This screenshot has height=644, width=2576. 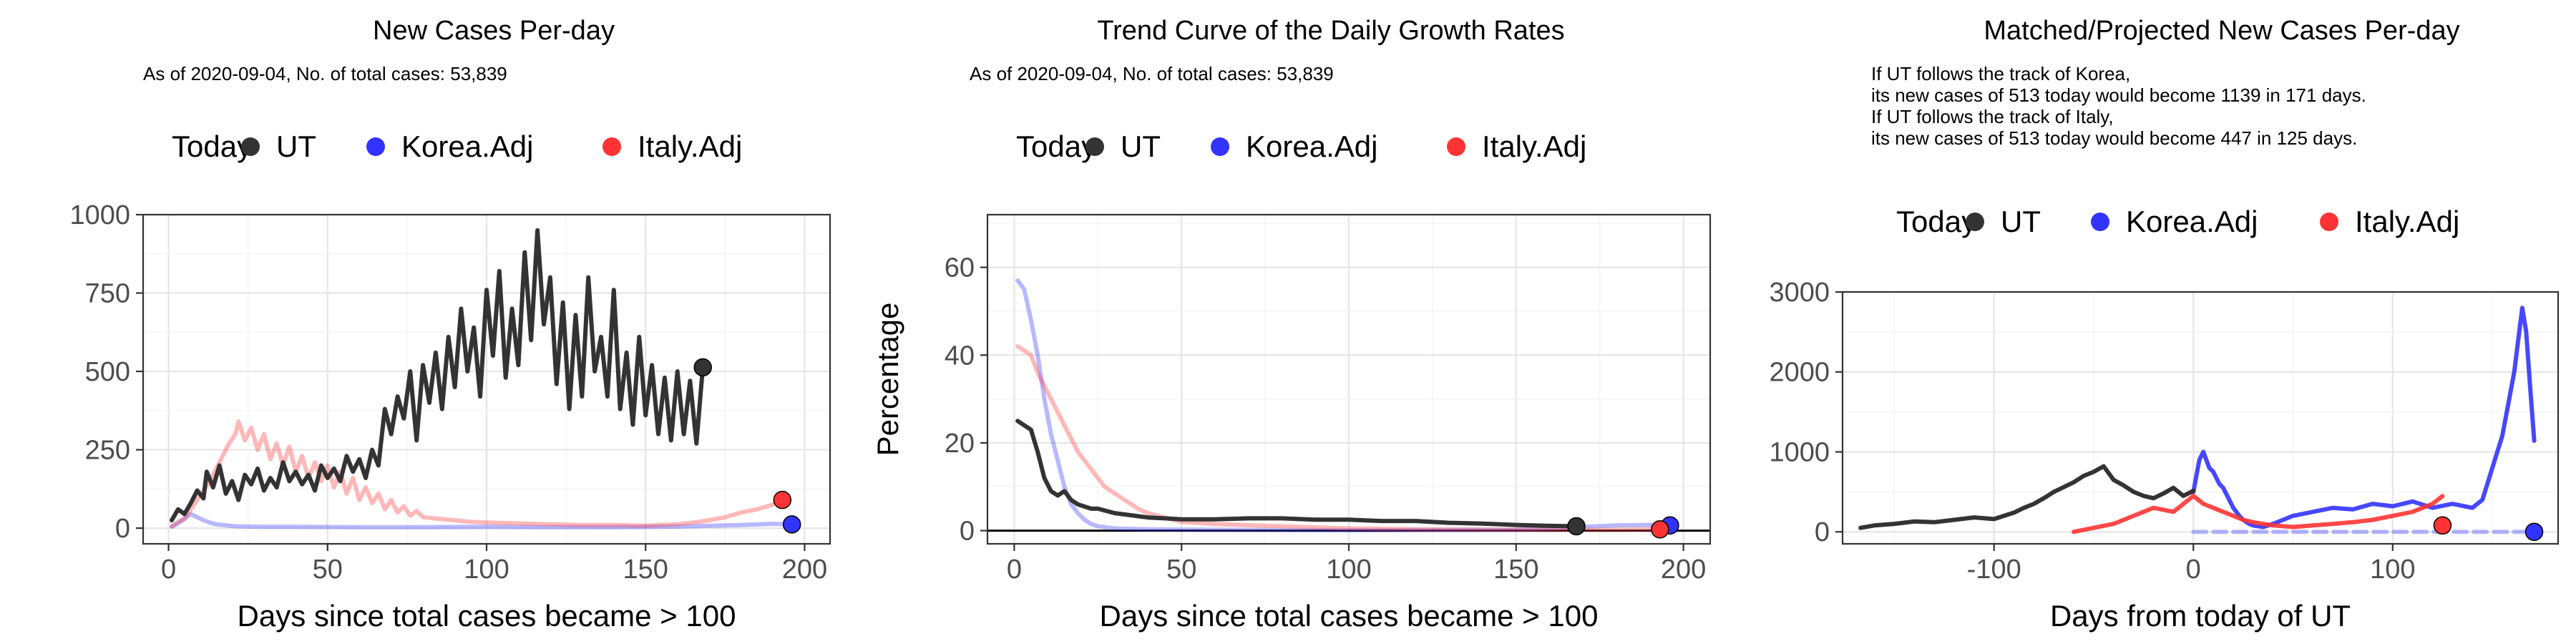 What do you see at coordinates (107, 451) in the screenshot?
I see `y-tick-label: 250` at bounding box center [107, 451].